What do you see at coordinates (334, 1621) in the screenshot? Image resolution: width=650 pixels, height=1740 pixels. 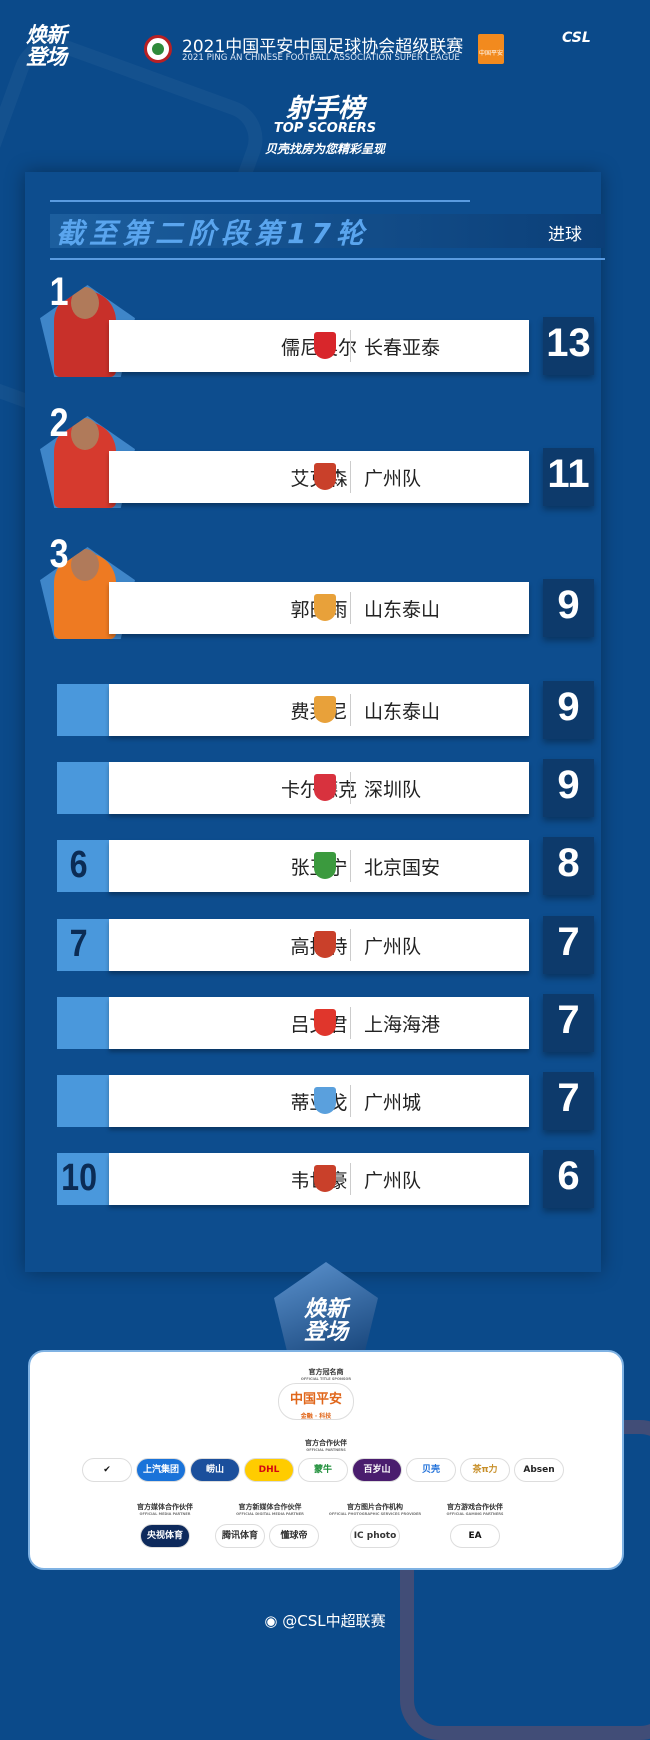 I see `weibo-handle: @CSL中超联赛` at bounding box center [334, 1621].